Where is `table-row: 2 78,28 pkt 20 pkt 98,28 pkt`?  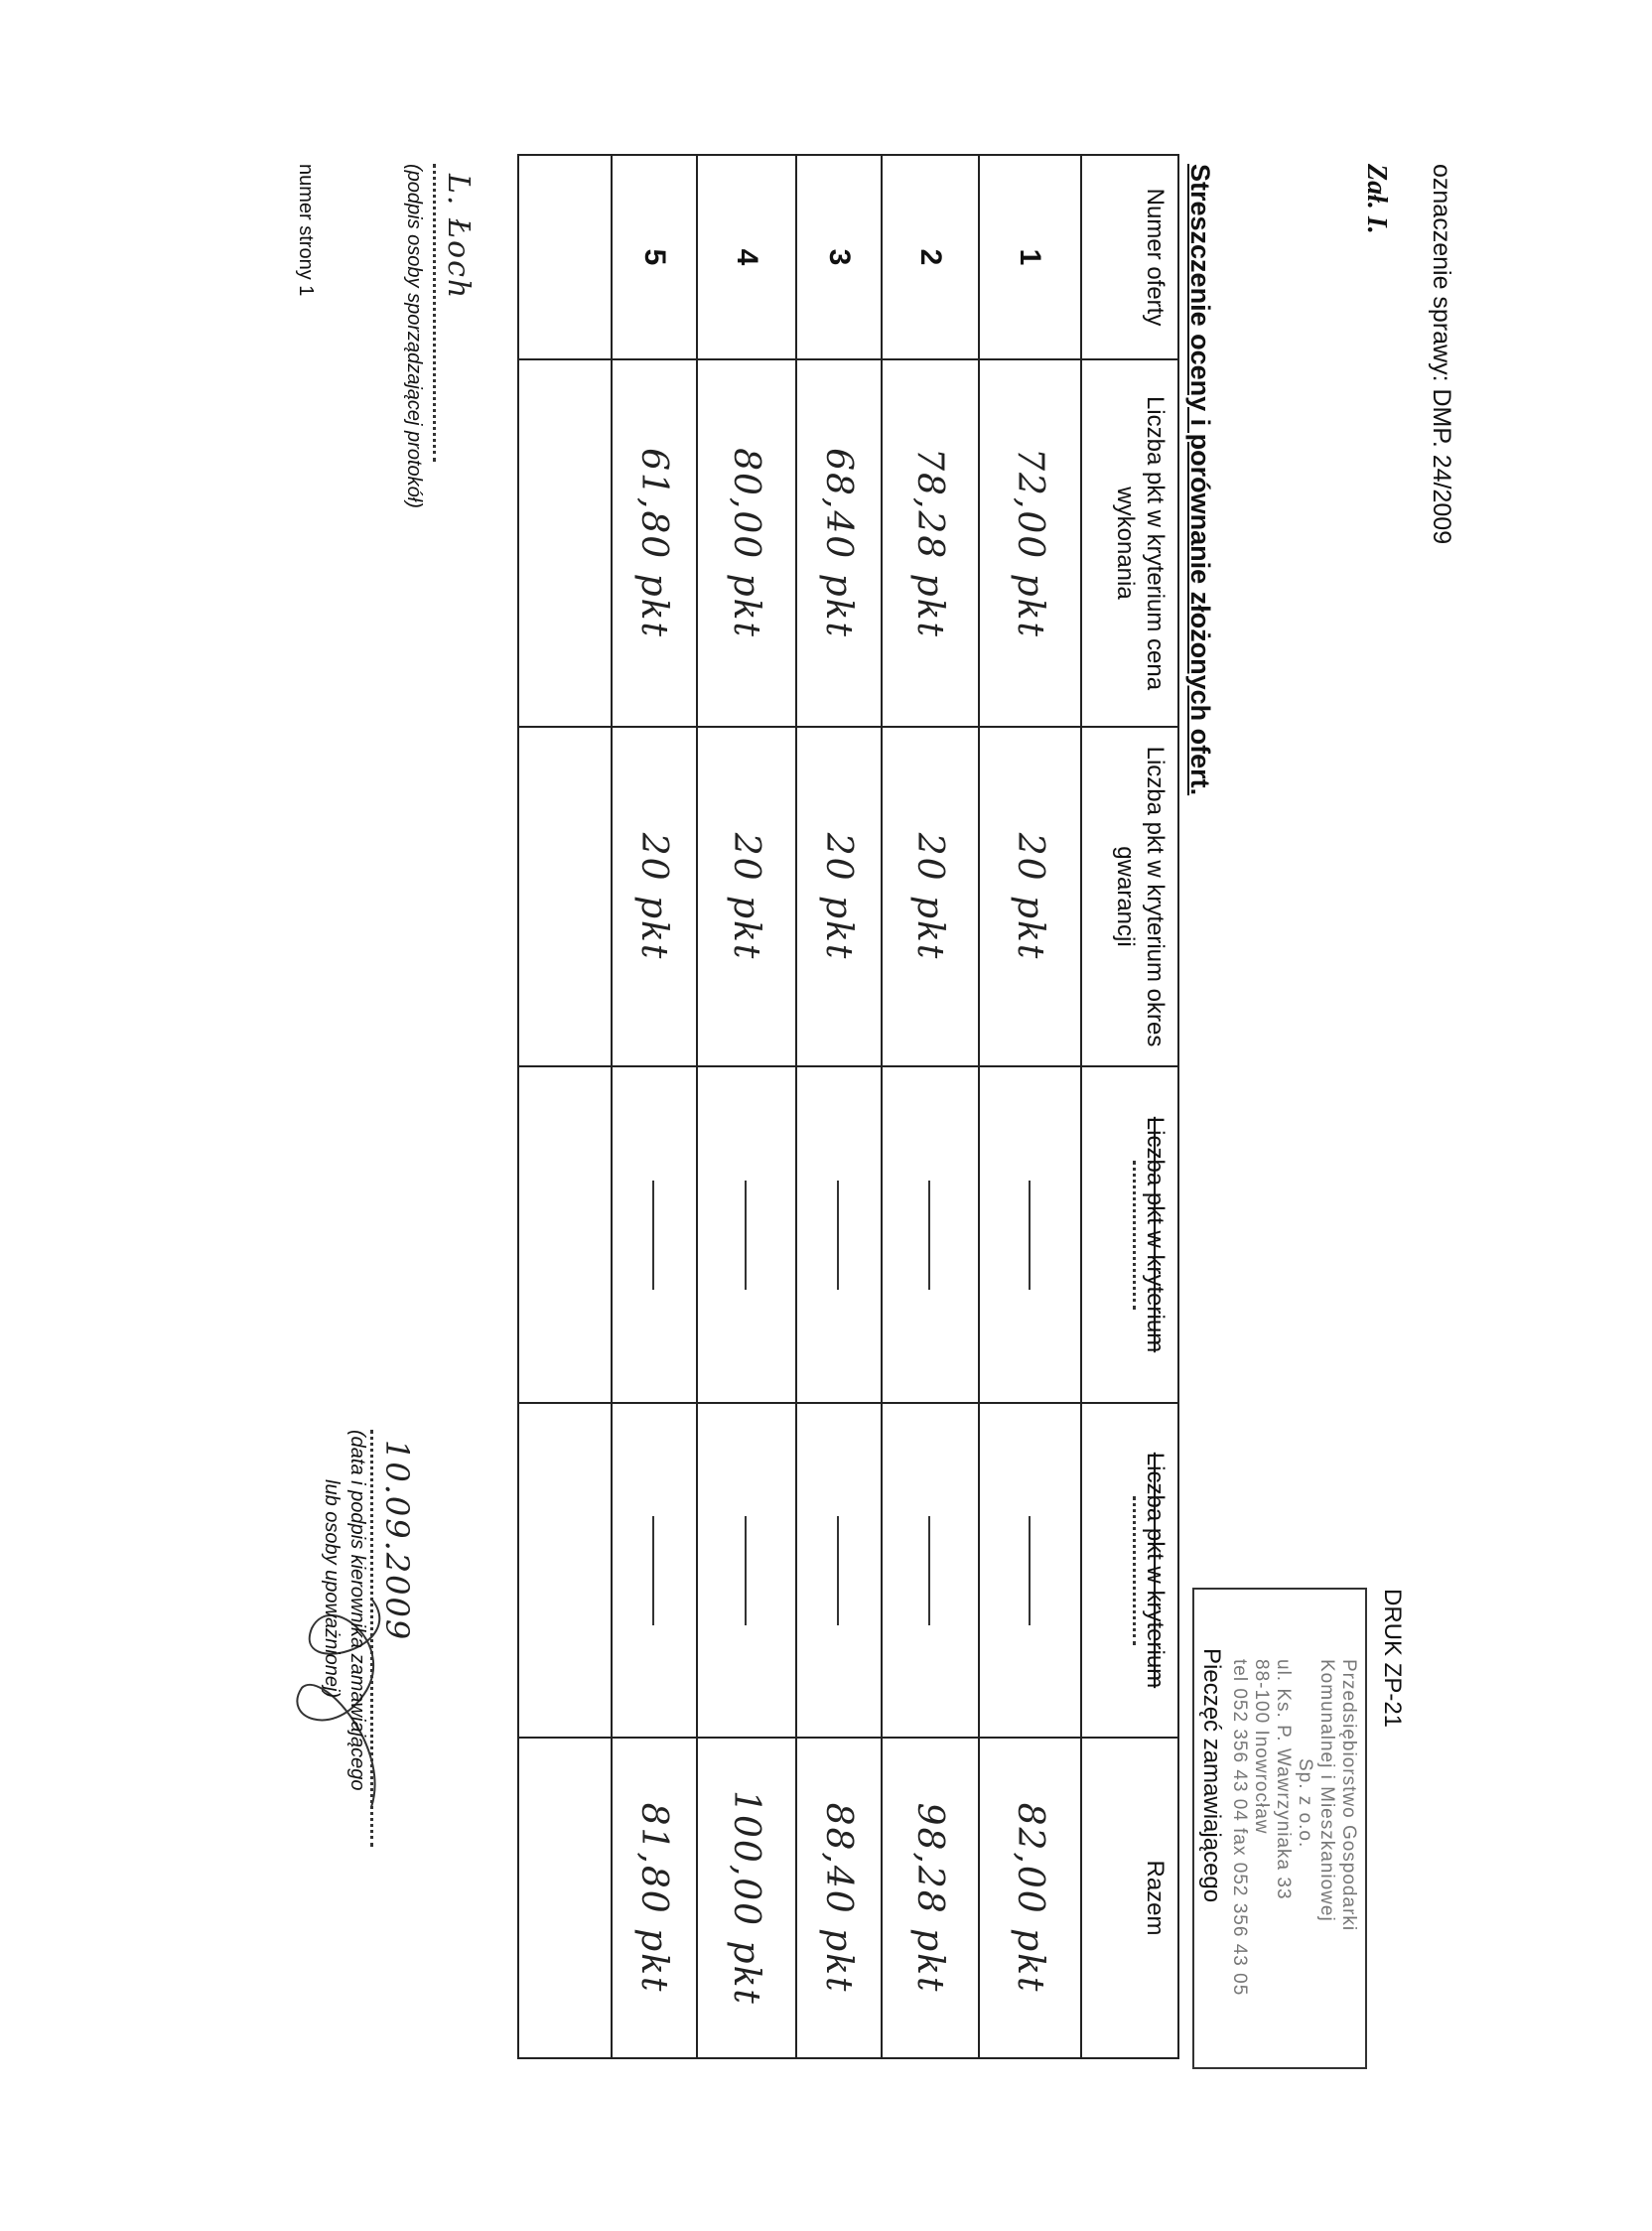 table-row: 2 78,28 pkt 20 pkt 98,28 pkt is located at coordinates (930, 1106).